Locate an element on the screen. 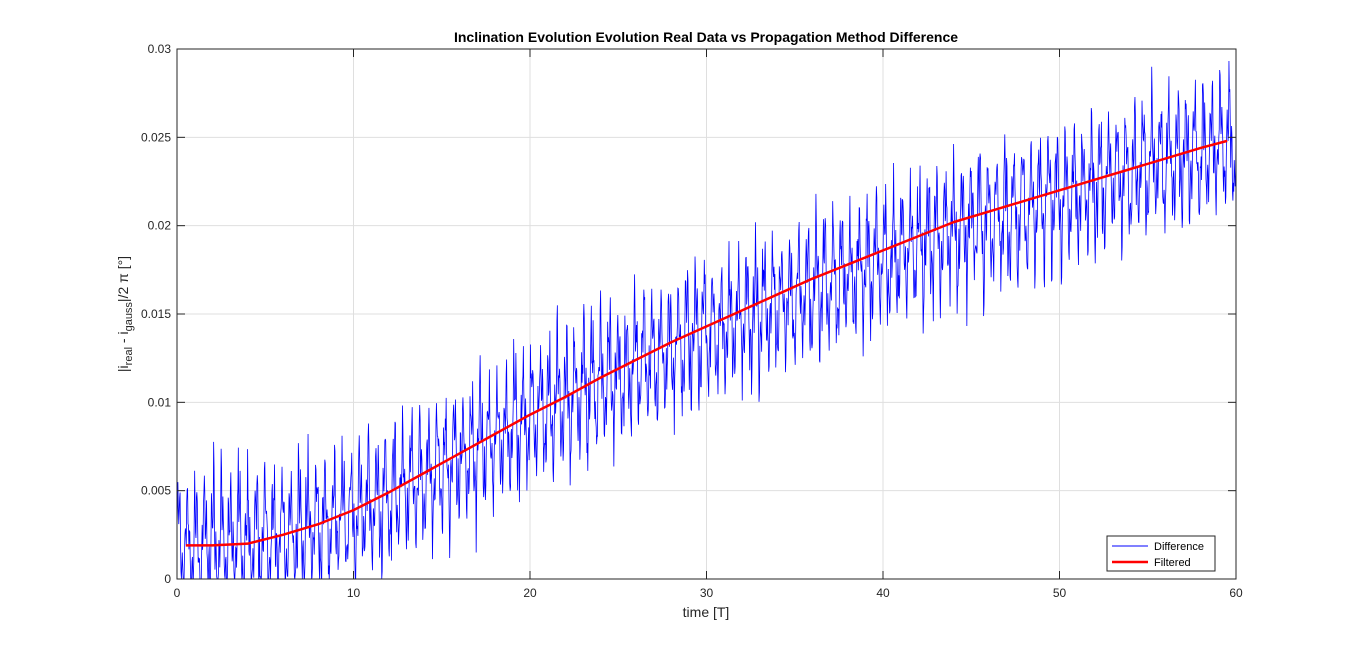 This screenshot has height=651, width=1366. y-label-mid: - i is located at coordinates (123, 339).